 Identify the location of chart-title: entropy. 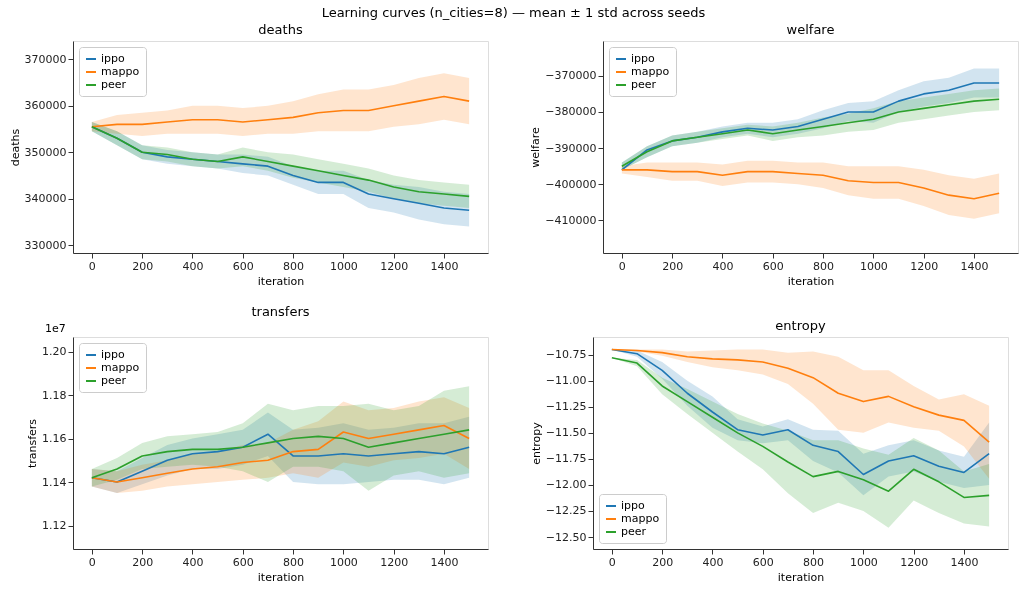
(800, 325).